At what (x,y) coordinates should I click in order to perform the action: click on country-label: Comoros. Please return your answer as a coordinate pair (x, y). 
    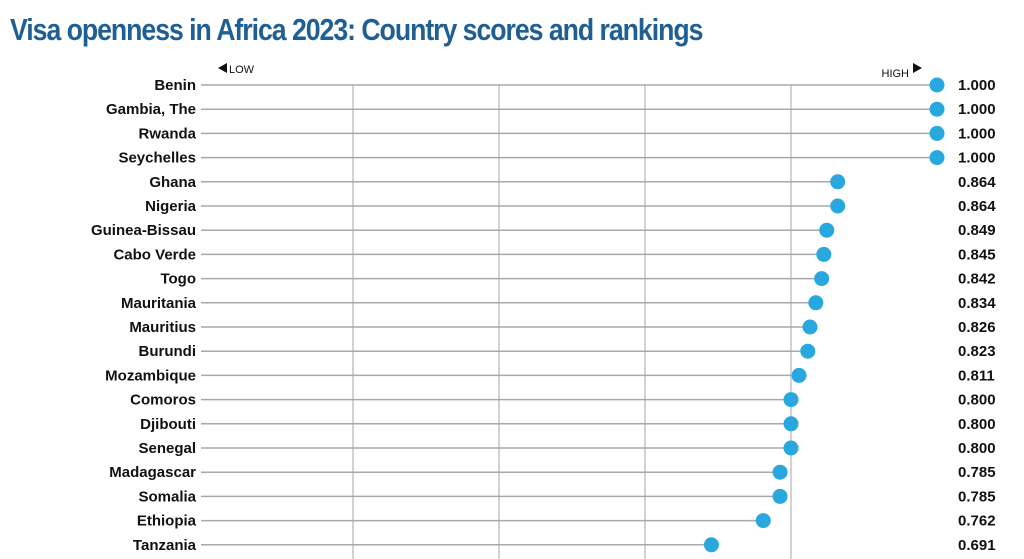
    Looking at the image, I should click on (163, 400).